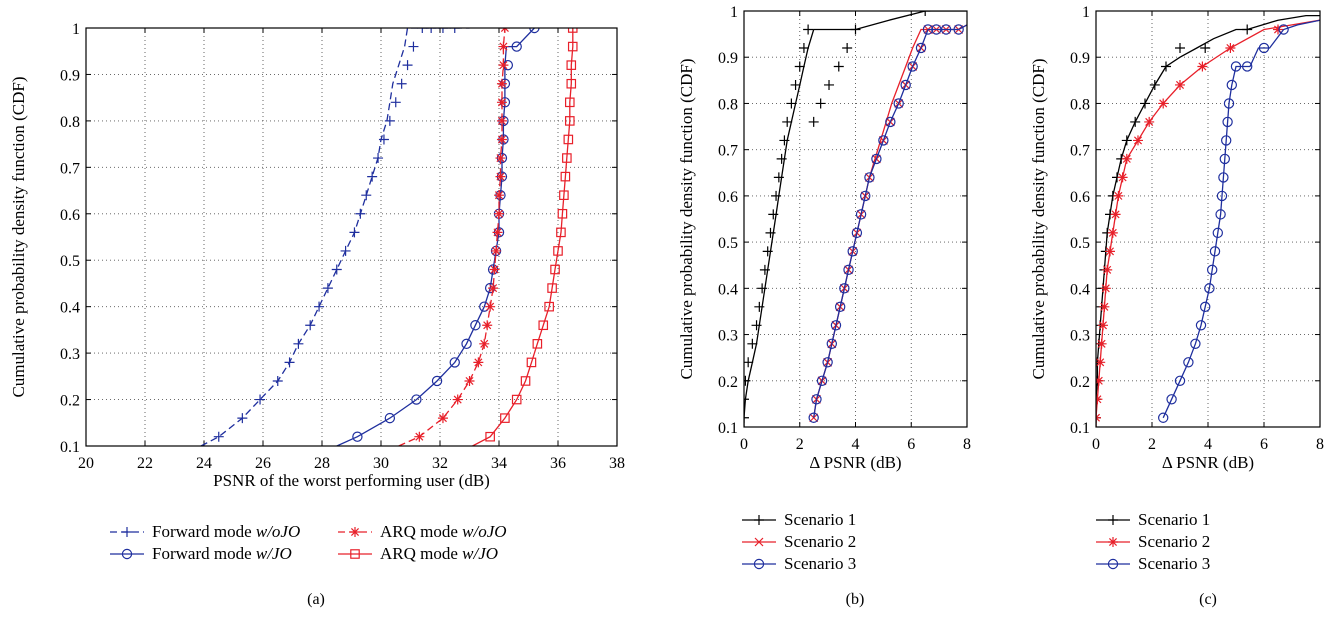 This screenshot has height=624, width=1334. I want to click on y-tick-label: 0.6, so click(728, 197).